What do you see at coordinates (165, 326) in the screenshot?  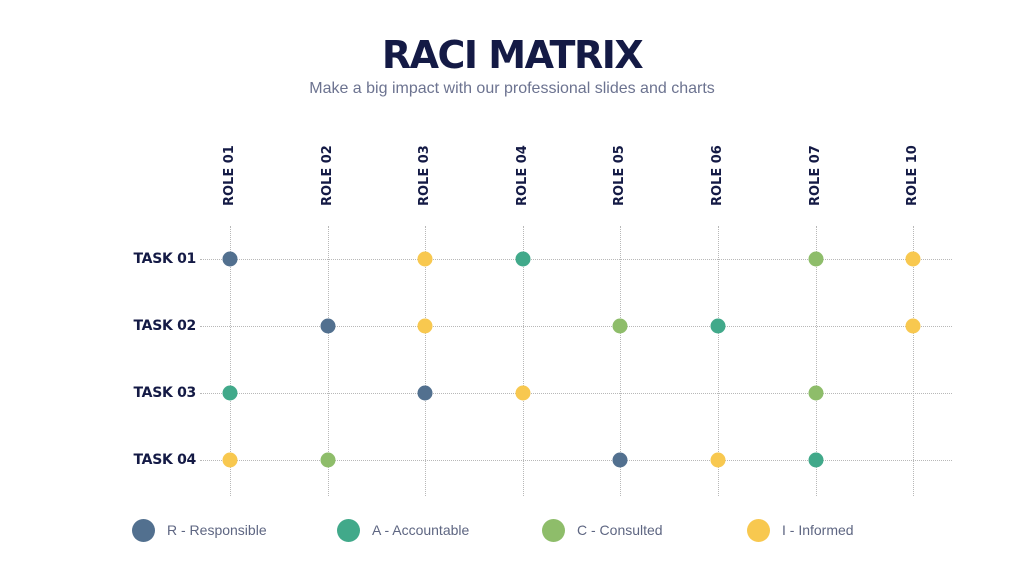 I see `task-label: TASK 02` at bounding box center [165, 326].